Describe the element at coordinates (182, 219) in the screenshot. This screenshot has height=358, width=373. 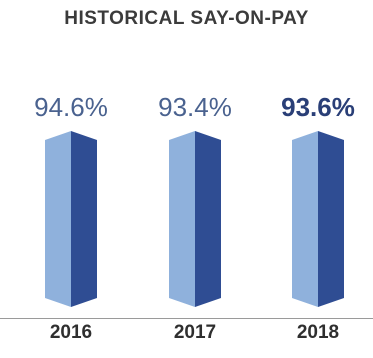
I see `bar-2017-left-face` at that location.